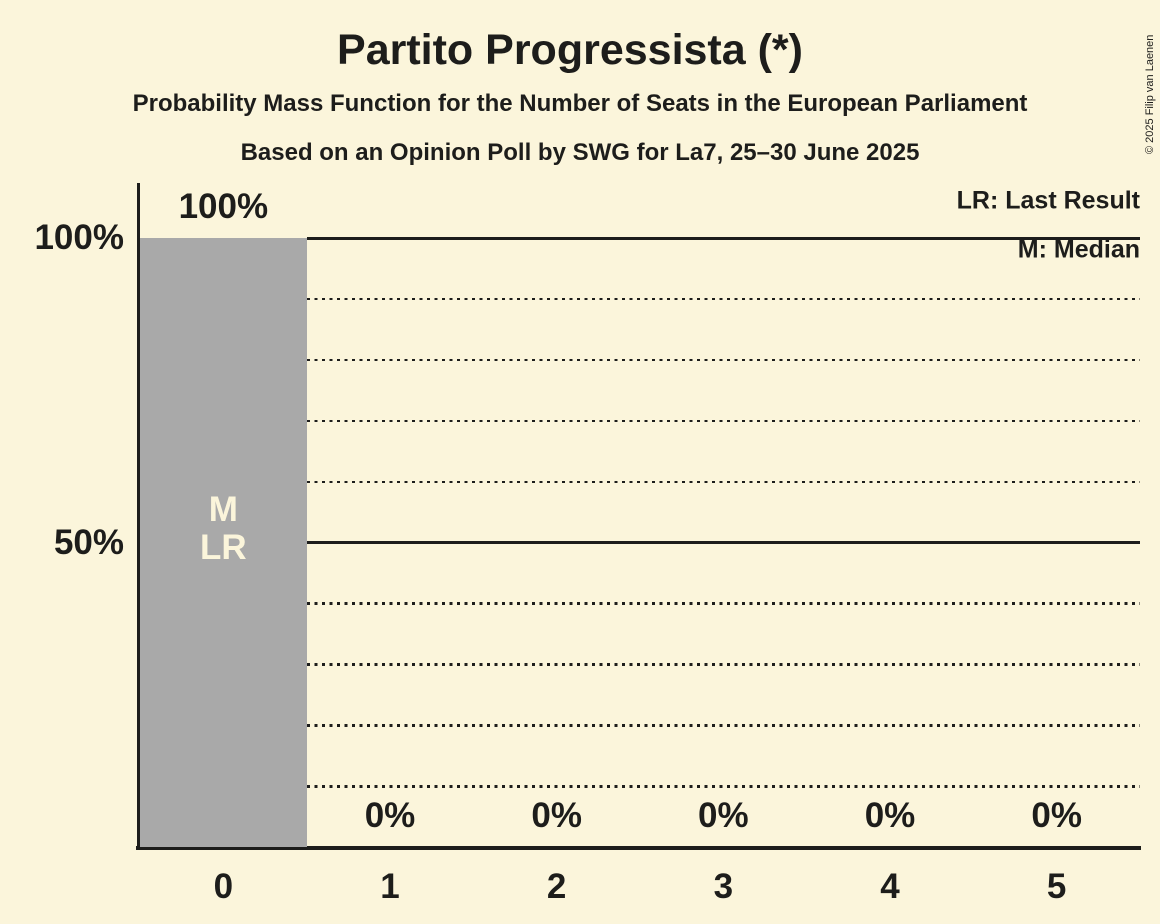 The height and width of the screenshot is (924, 1160). I want to click on bar-value-label-0: 100%, so click(223, 206).